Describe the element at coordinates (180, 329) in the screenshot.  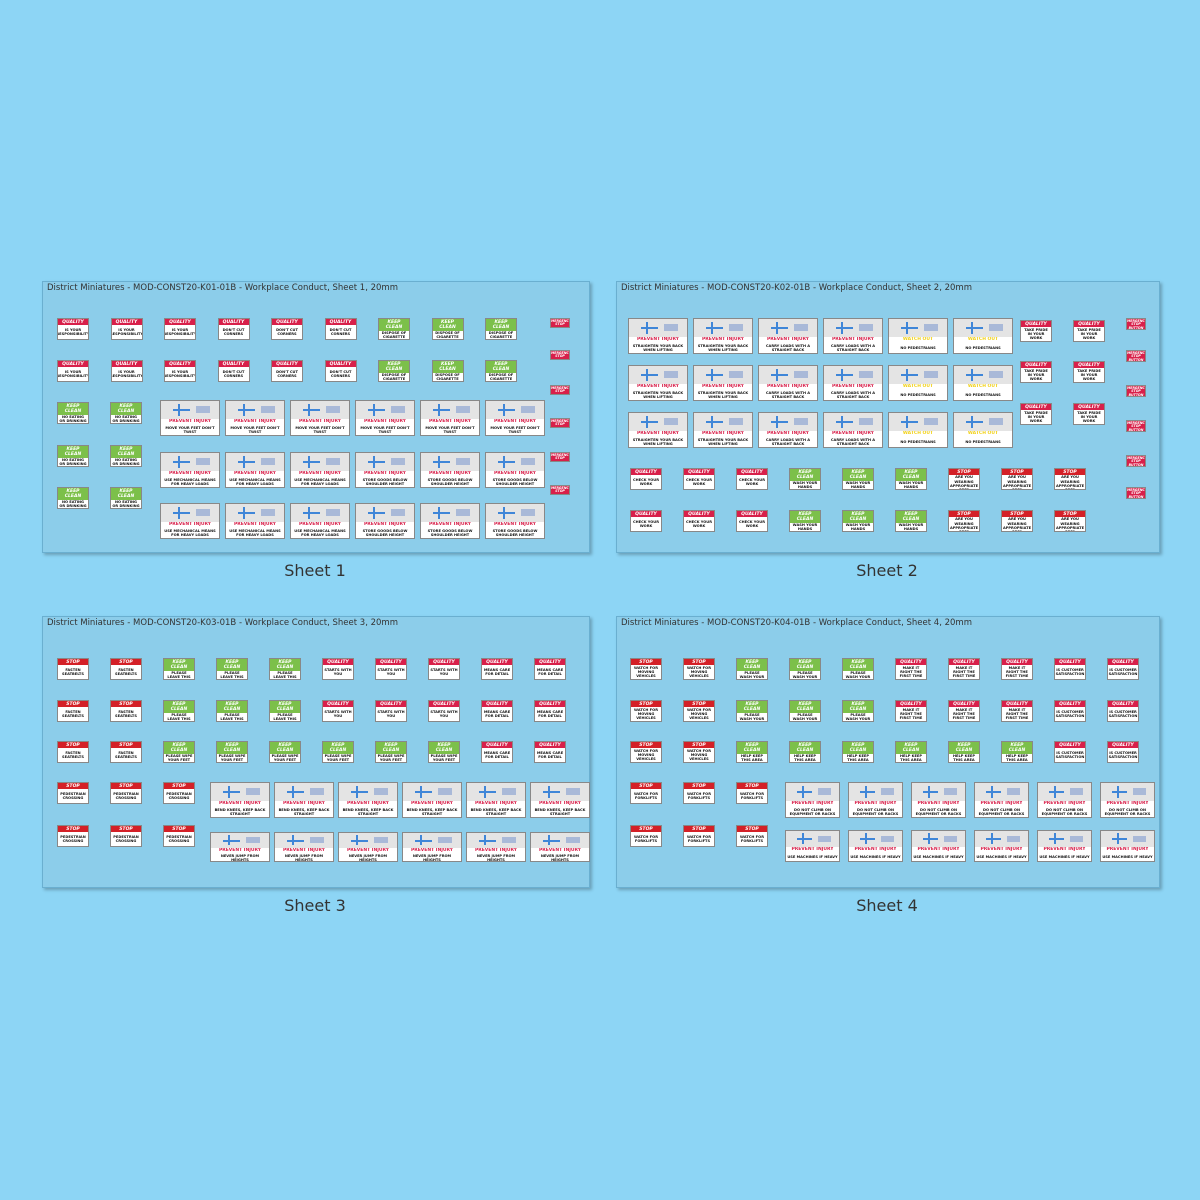
I see `sign: QUALITY IS YOUR RESPONSIBILITY` at that location.